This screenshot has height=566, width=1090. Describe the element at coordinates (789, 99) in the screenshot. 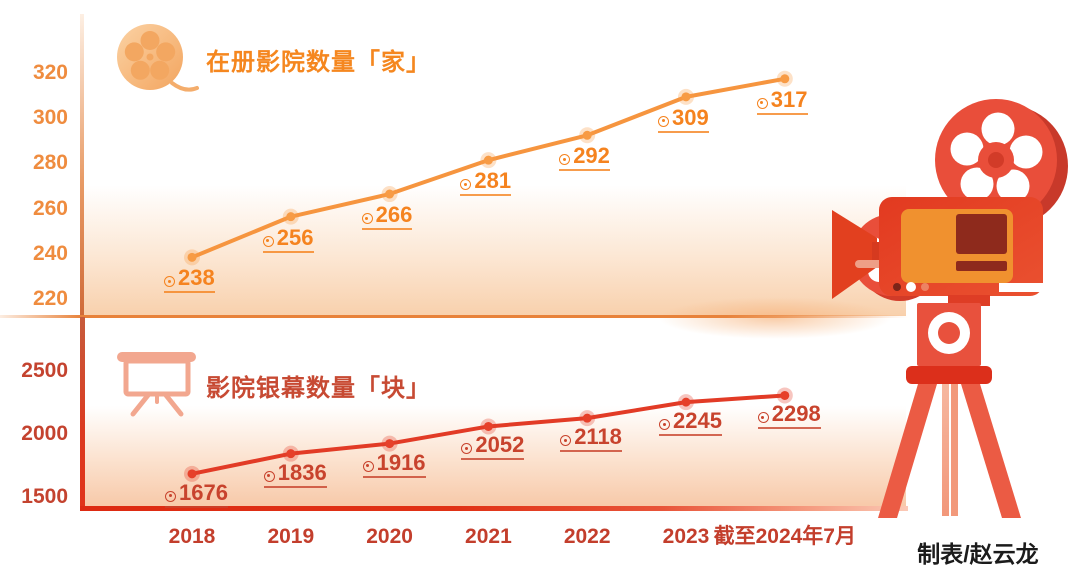

I see `data-point-value: 317` at that location.